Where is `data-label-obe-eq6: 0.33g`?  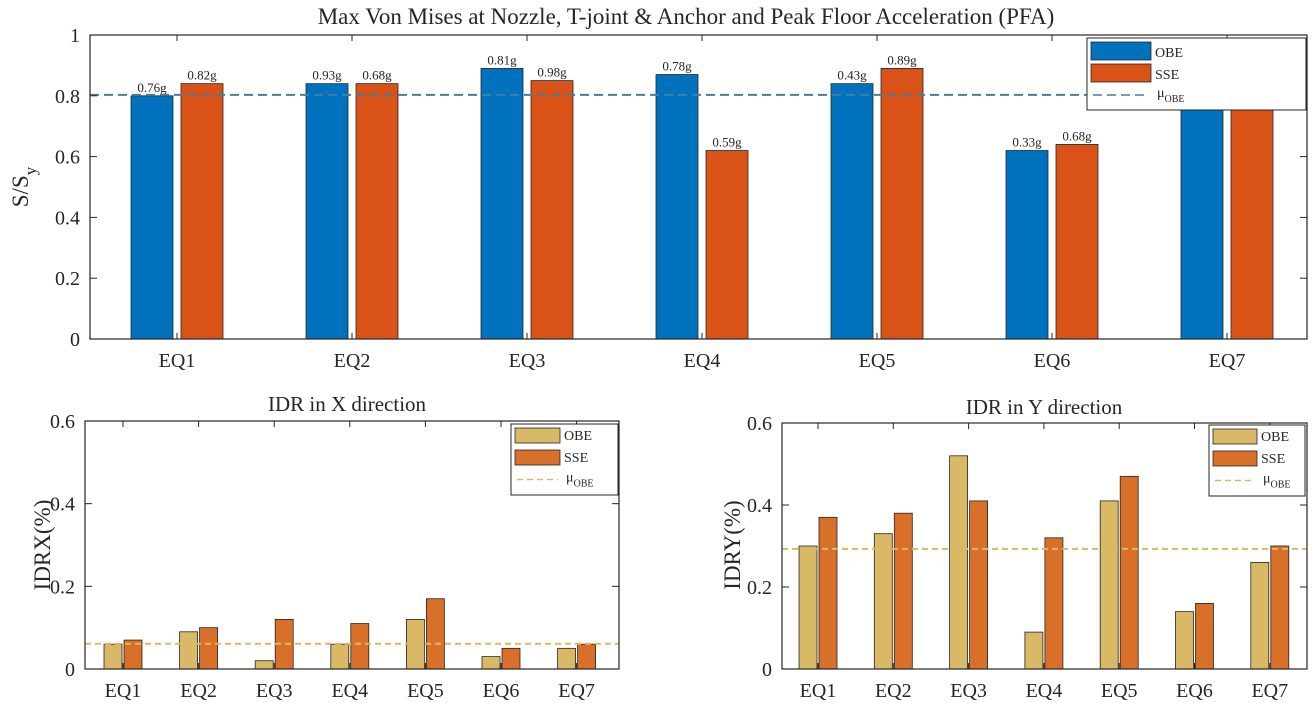 data-label-obe-eq6: 0.33g is located at coordinates (1027, 142).